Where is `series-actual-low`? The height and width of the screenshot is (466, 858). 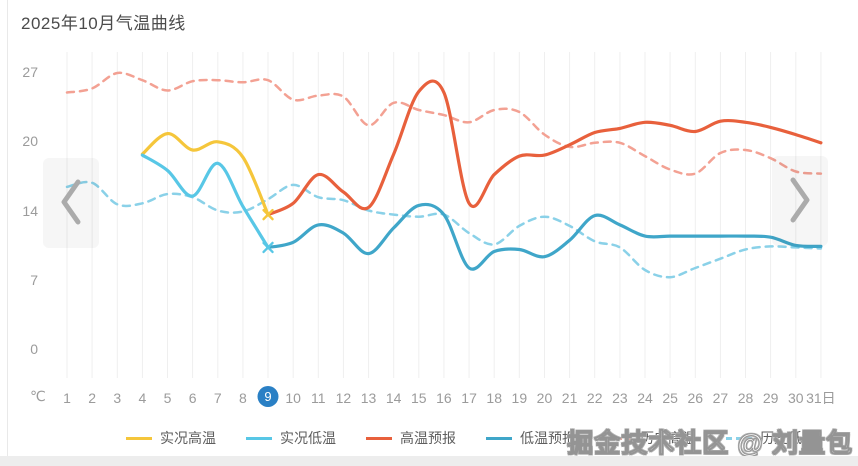 series-actual-low is located at coordinates (205, 201).